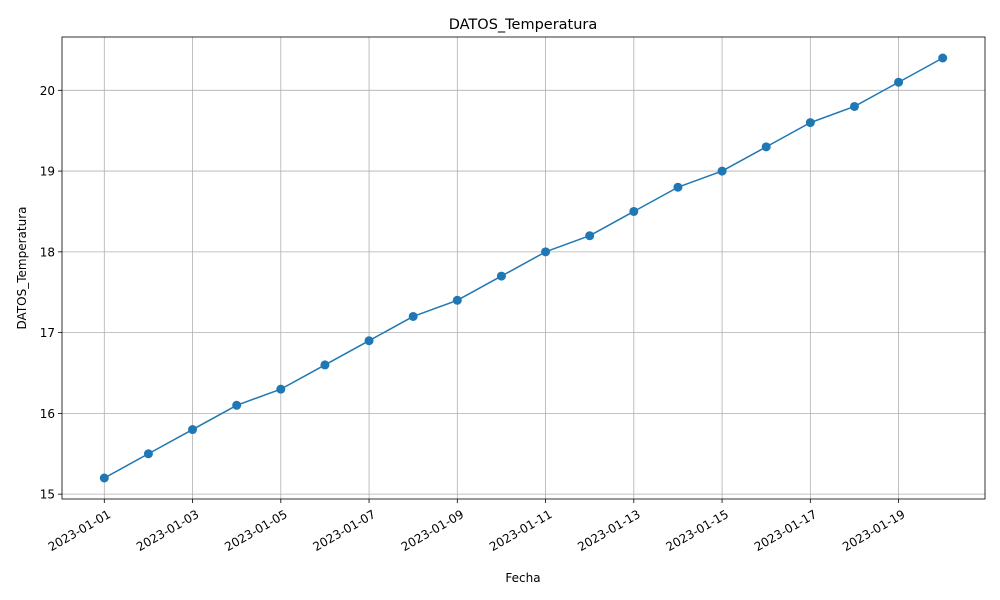  I want to click on y-axis-title: DATOS_Temperatura, so click(22, 268).